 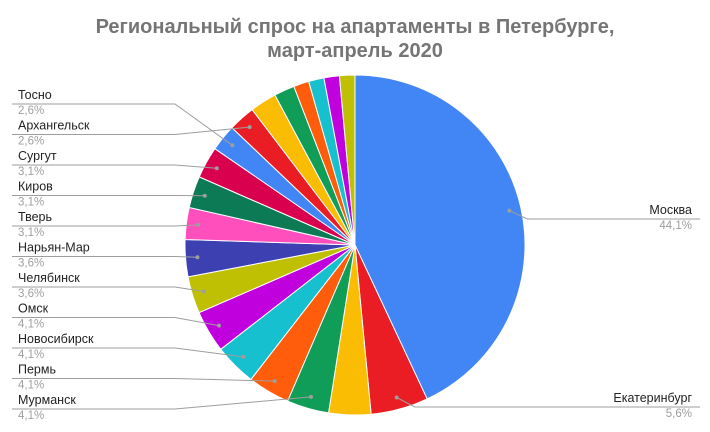 I want to click on pie-slice, so click(x=347, y=160).